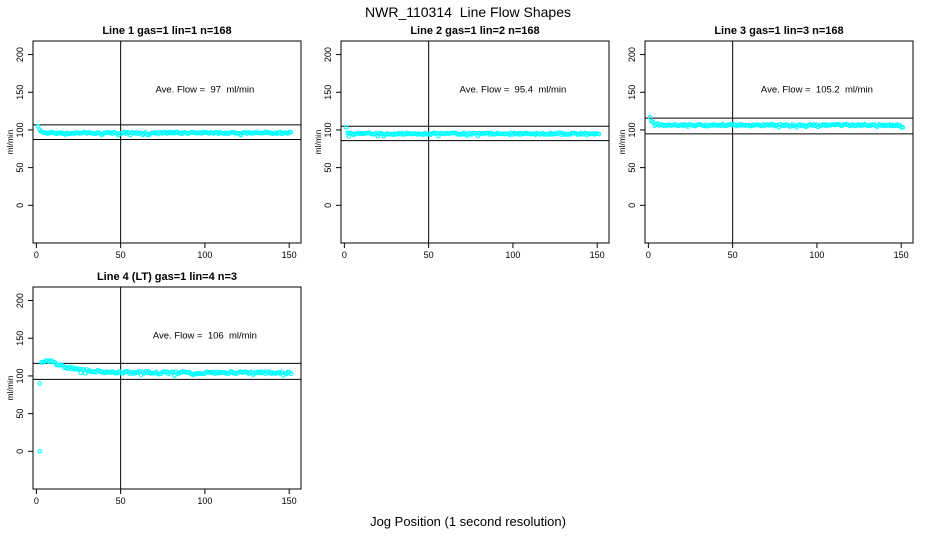 This screenshot has height=540, width=936. Describe the element at coordinates (817, 89) in the screenshot. I see `ave-flow-annotation: Ave. Flow = 105.2 ml/min` at that location.